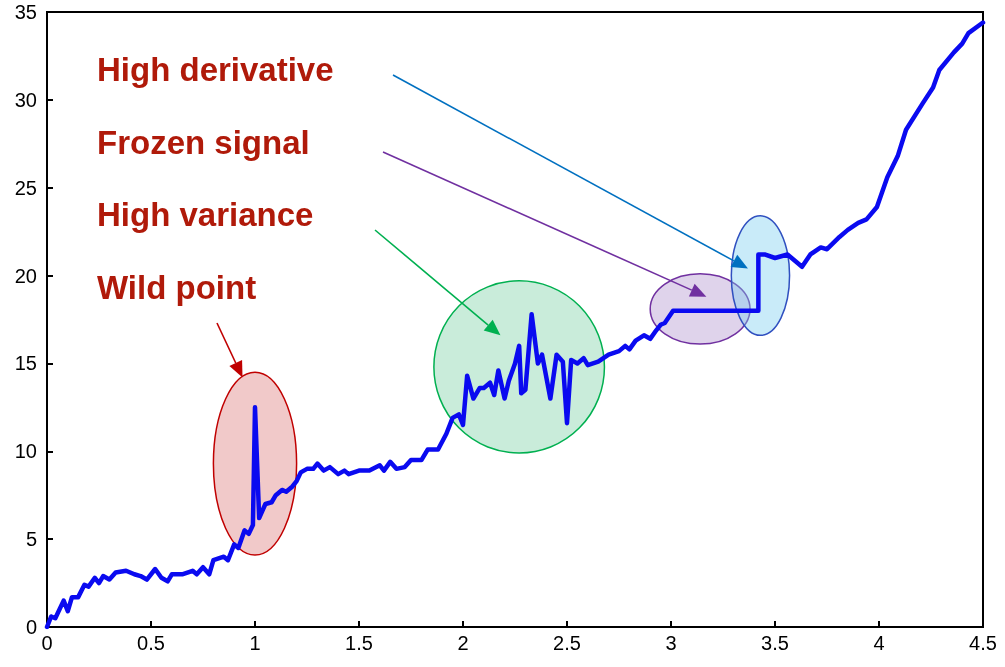  What do you see at coordinates (203, 142) in the screenshot?
I see `annotation: Frozen signal` at bounding box center [203, 142].